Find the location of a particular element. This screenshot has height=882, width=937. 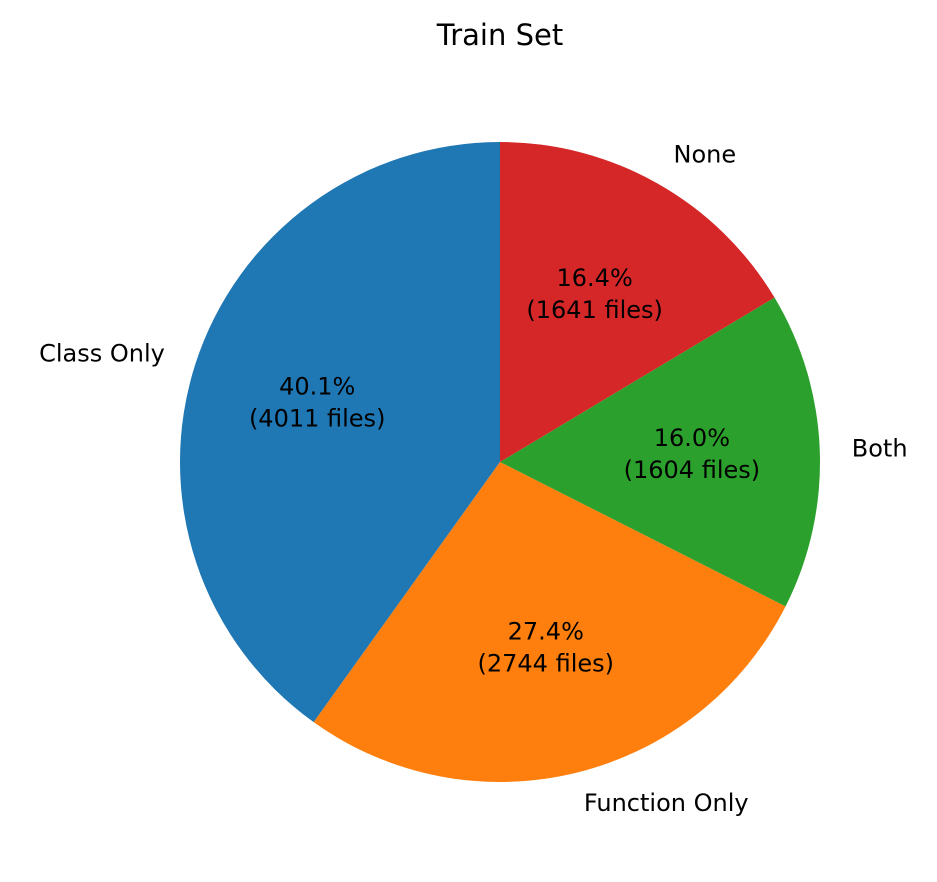

slice-count-none: (1641 files) is located at coordinates (594, 310).